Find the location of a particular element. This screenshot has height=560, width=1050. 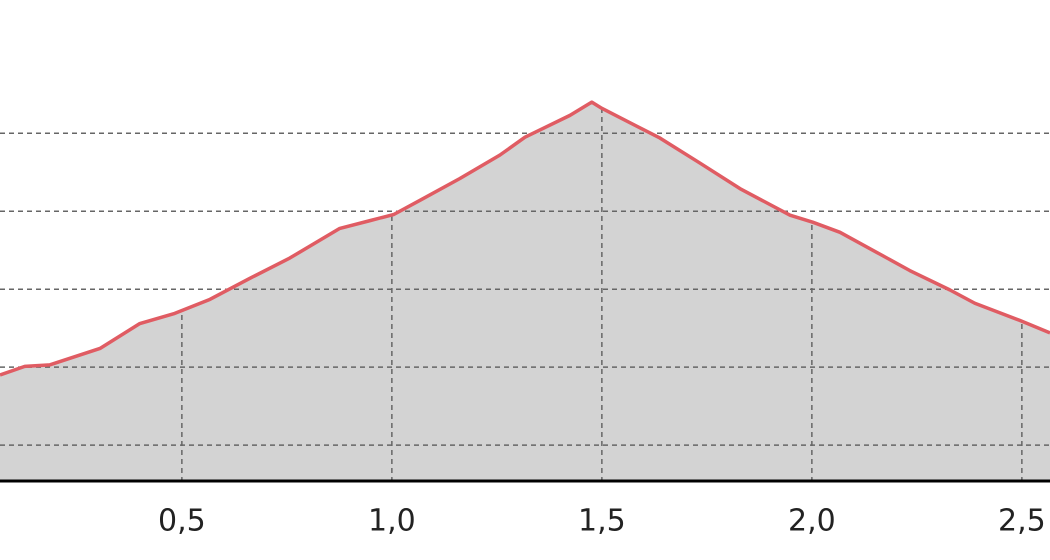

x-tick-label: 2,5 is located at coordinates (1022, 521).